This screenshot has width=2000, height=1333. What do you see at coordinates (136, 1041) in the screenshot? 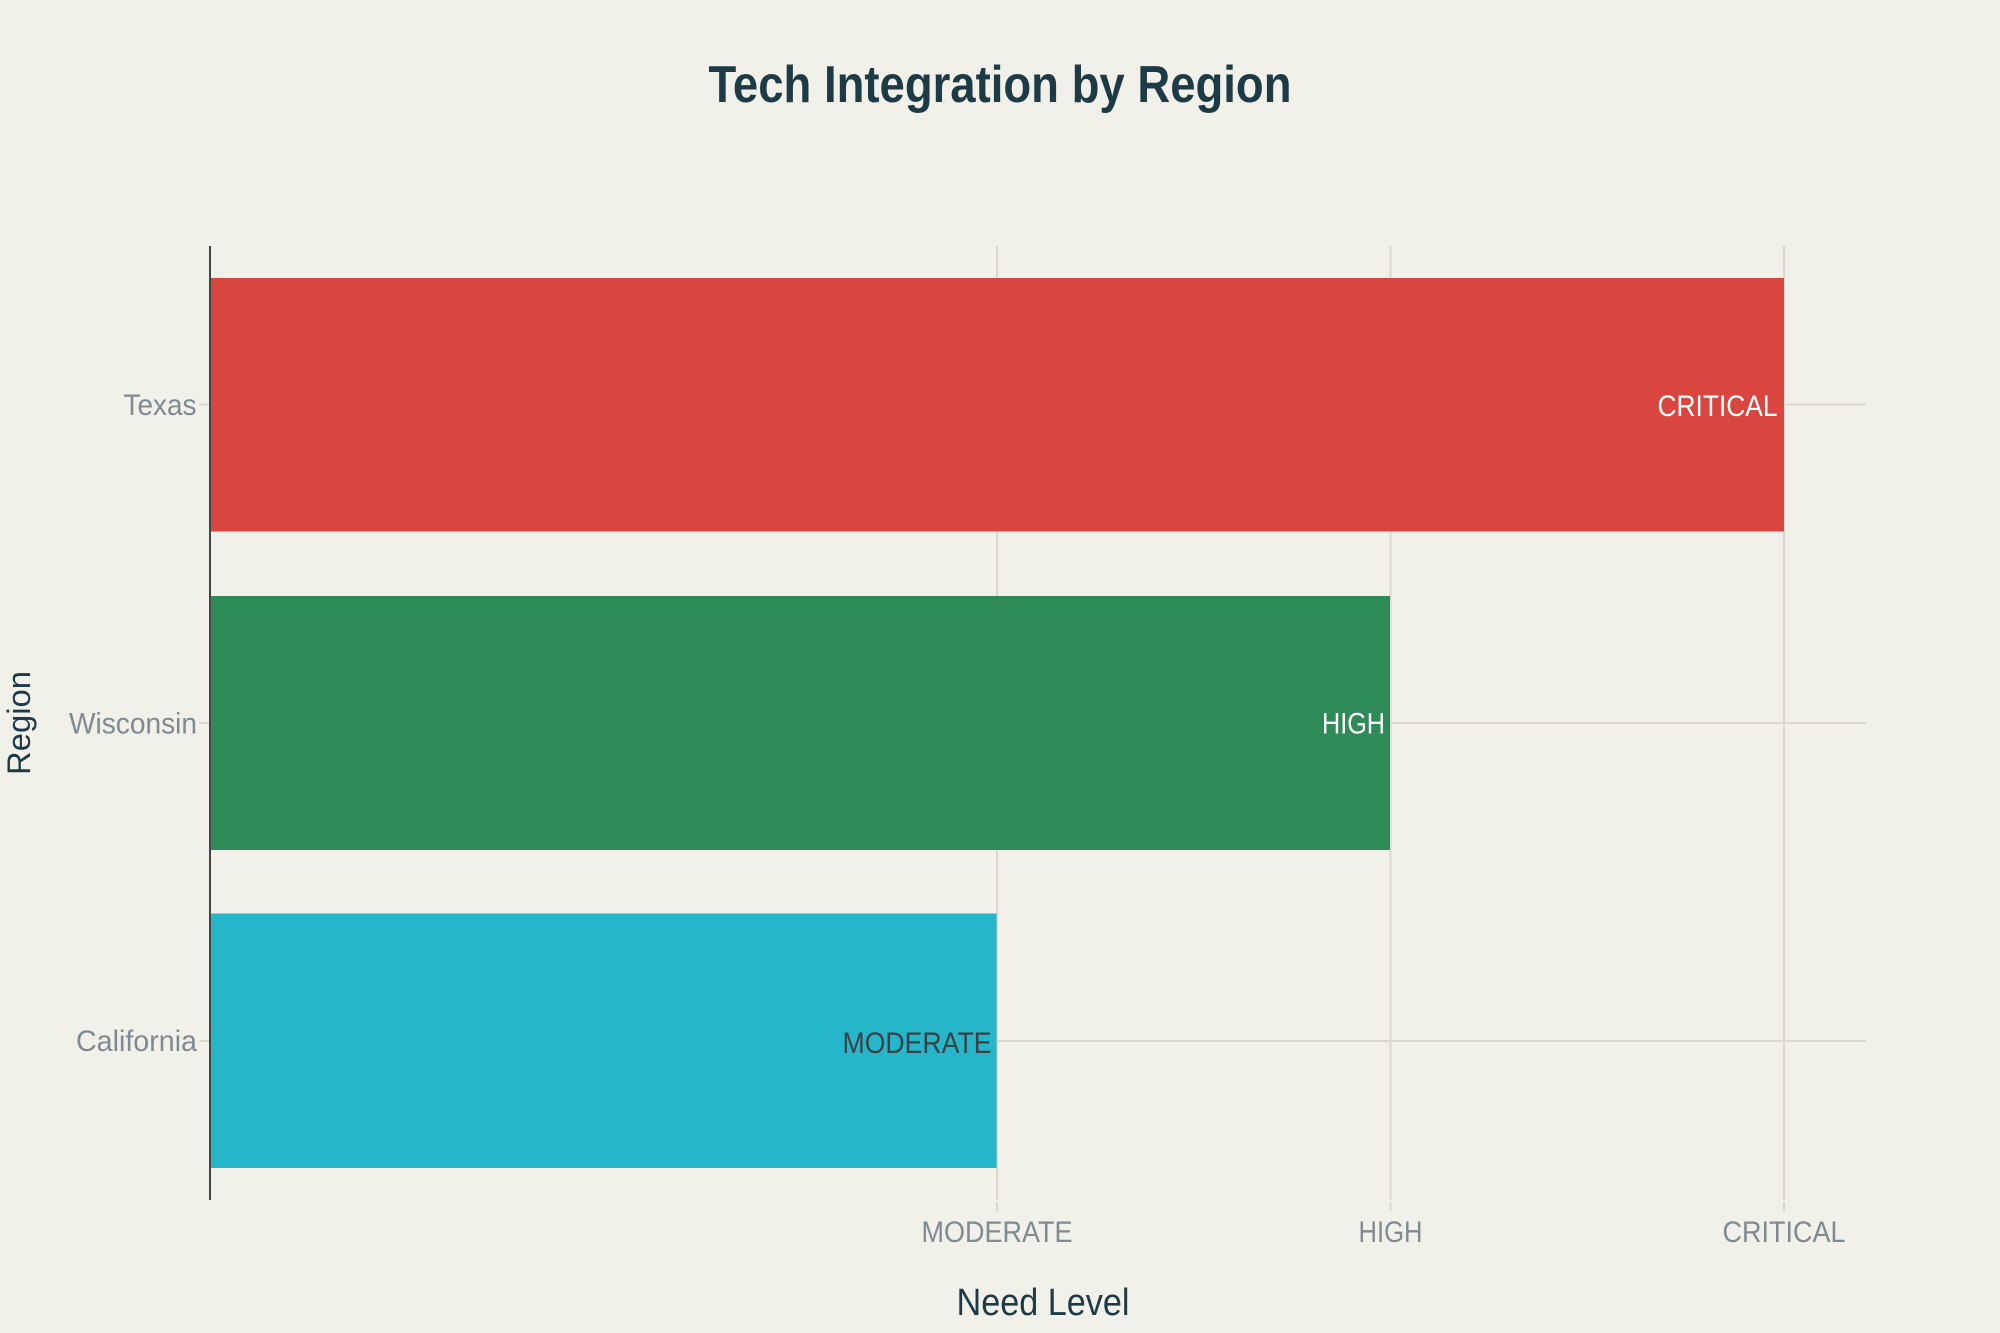
I see `svg-text: California` at bounding box center [136, 1041].